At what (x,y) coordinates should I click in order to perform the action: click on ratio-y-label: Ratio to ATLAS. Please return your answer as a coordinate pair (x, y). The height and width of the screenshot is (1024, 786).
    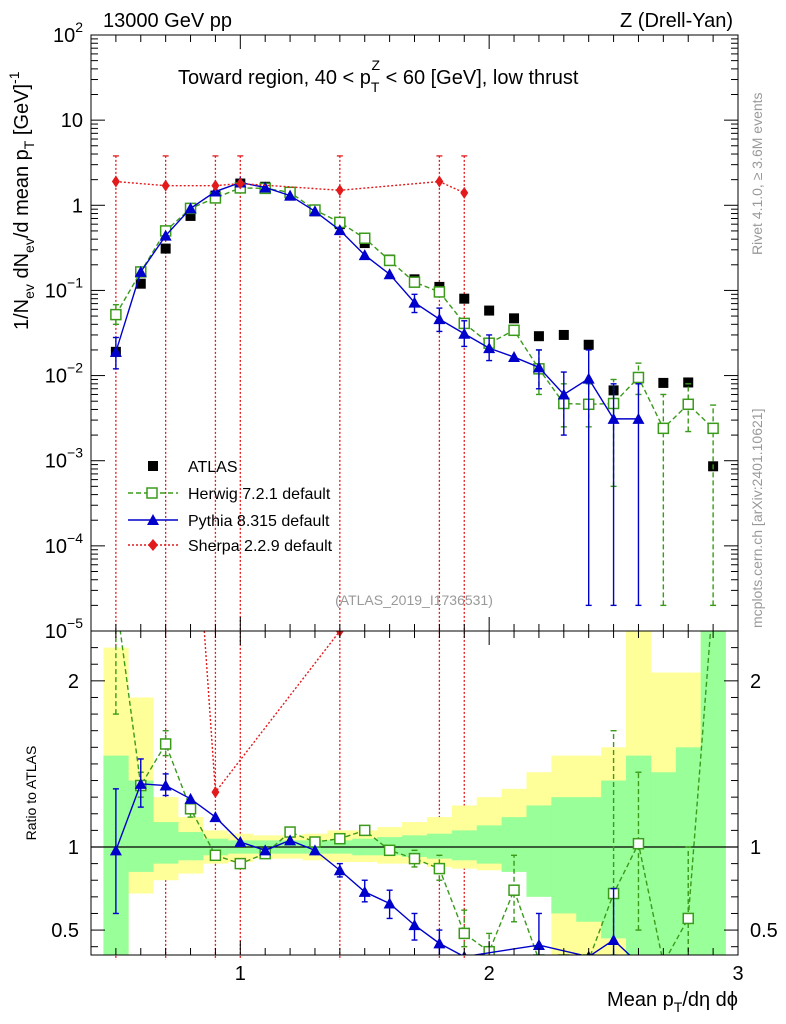
    Looking at the image, I should click on (31, 793).